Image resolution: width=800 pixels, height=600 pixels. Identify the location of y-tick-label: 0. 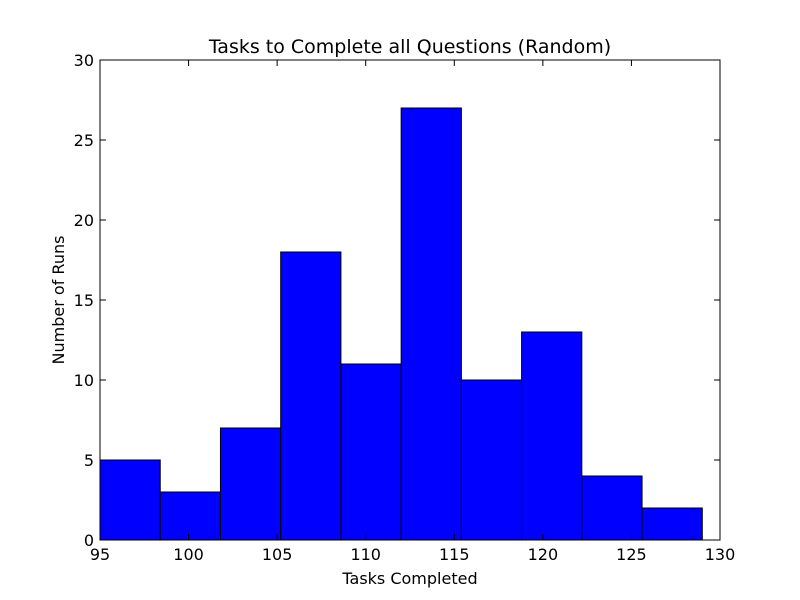
(89, 540).